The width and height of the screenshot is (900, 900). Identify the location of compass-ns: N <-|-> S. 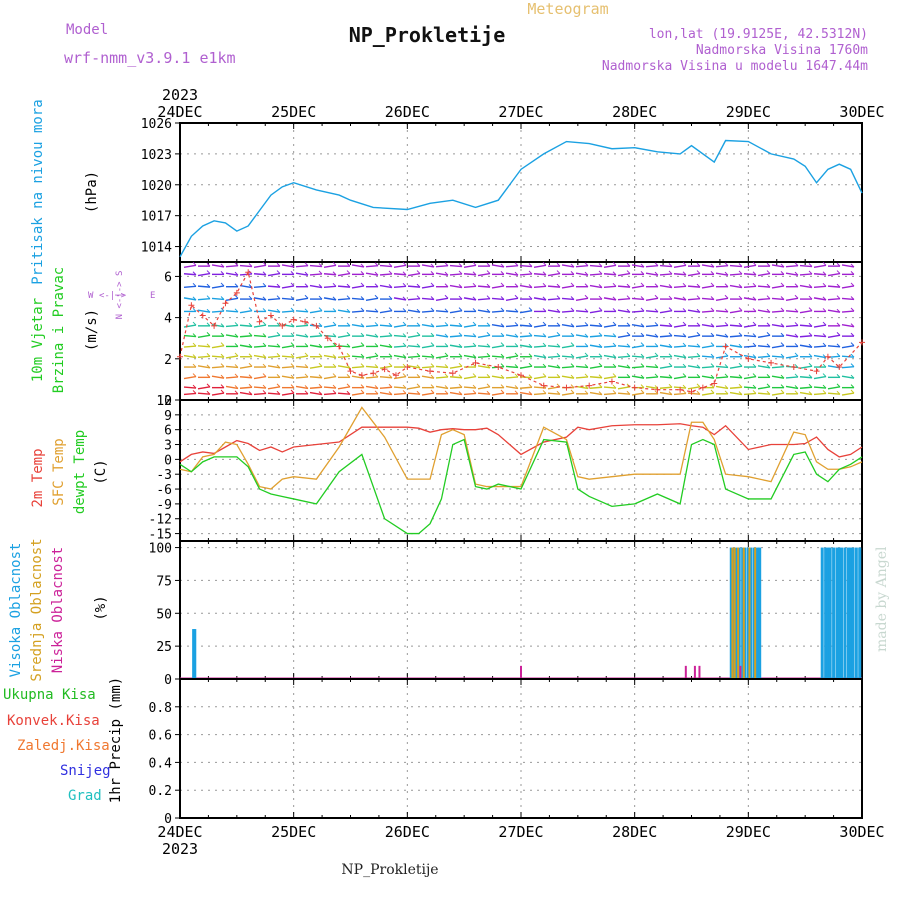
(120, 295).